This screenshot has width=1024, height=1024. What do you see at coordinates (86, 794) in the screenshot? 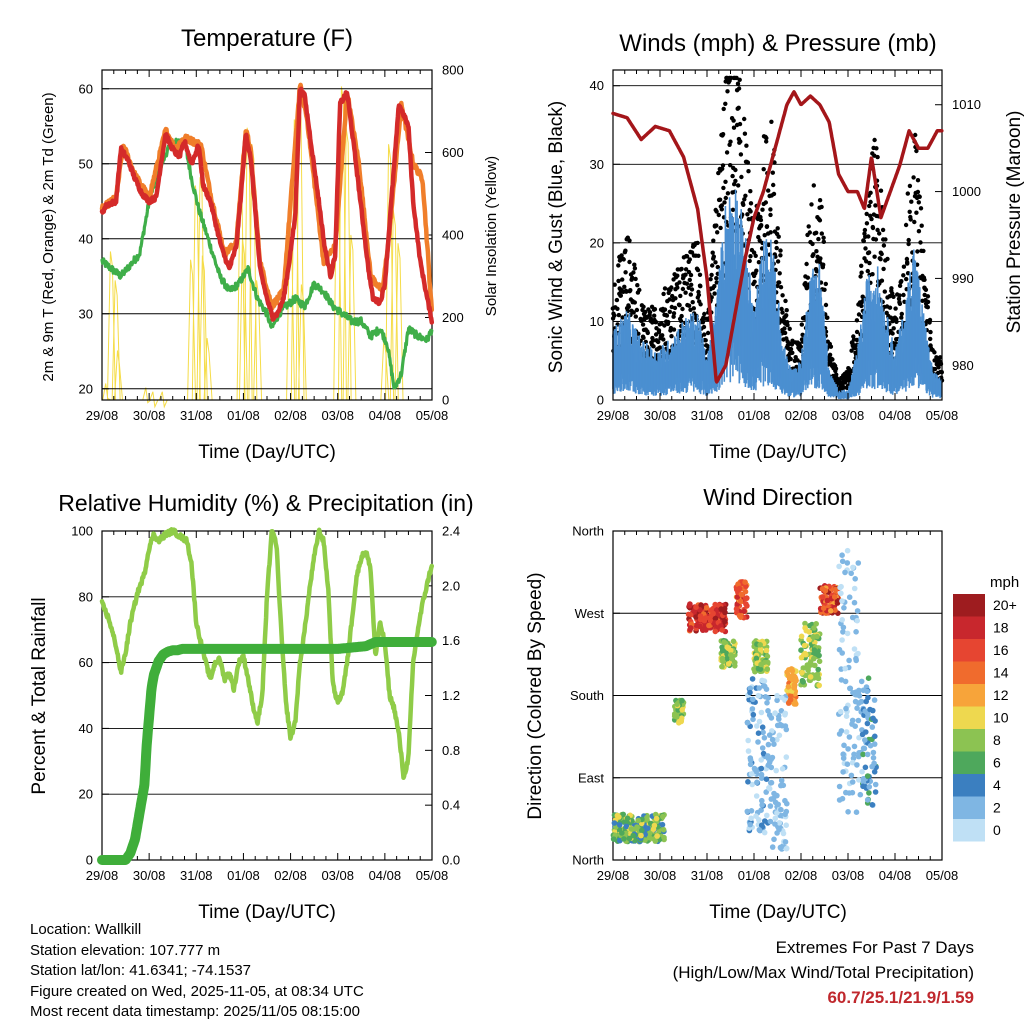
I see `y-tick-label: 20` at bounding box center [86, 794].